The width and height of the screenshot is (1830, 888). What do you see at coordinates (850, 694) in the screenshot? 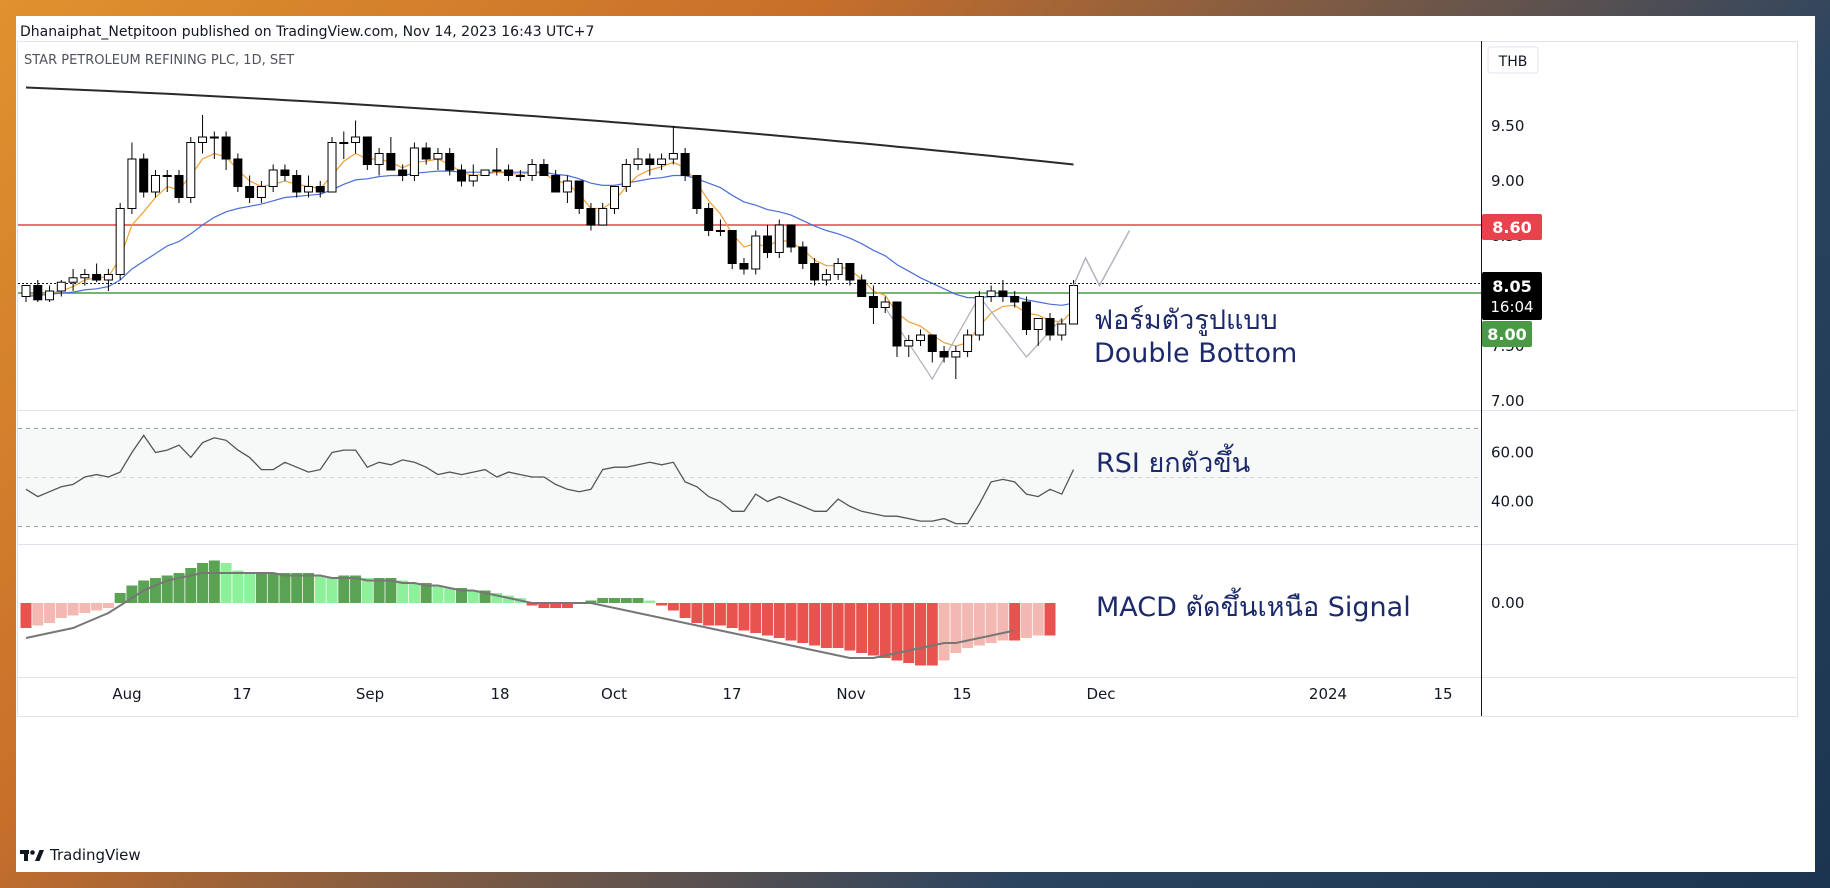
I see `time-tick-label: Nov` at bounding box center [850, 694].